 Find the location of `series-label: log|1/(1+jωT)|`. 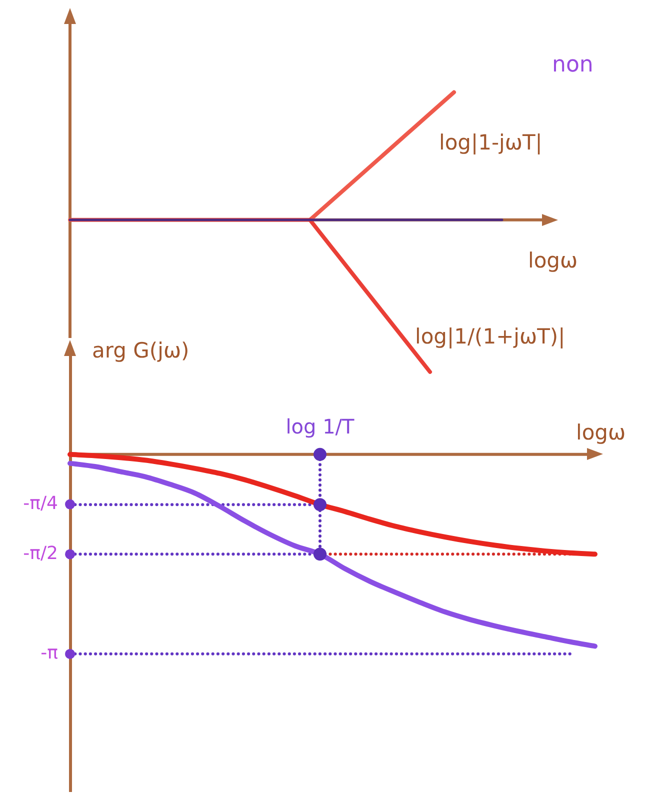

series-label: log|1/(1+jωT)| is located at coordinates (490, 336).